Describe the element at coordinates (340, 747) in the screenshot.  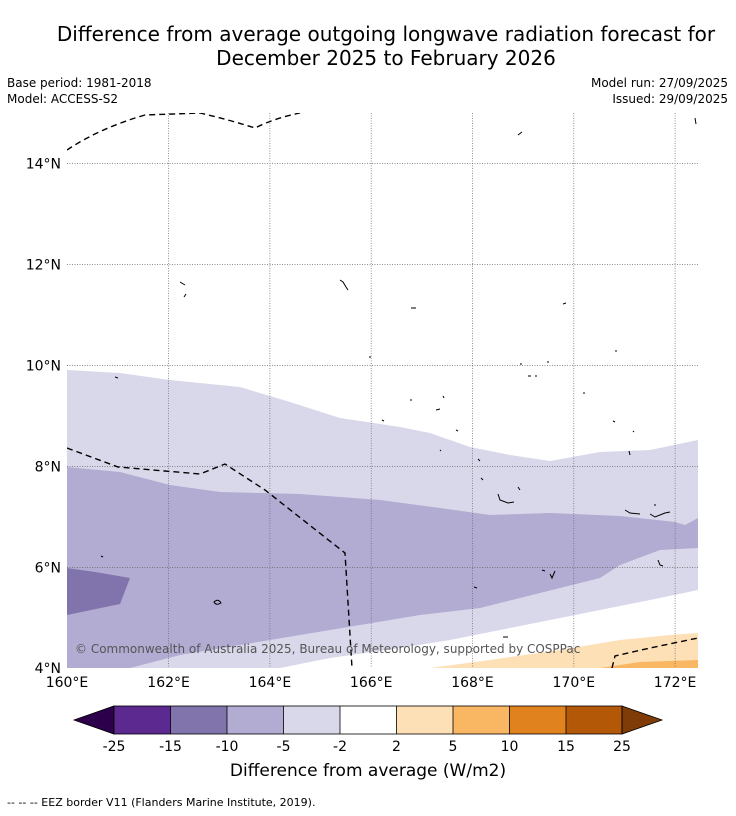
I see `colorbar-tick-5: -2` at that location.